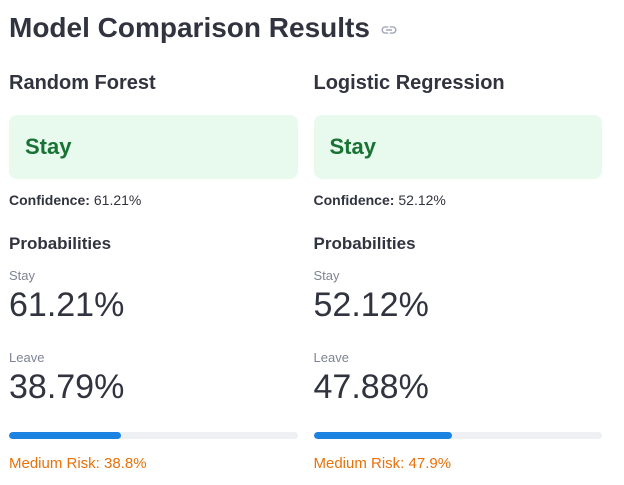 The width and height of the screenshot is (624, 485). I want to click on risk-label: Medium Risk: 47.9%, so click(382, 464).